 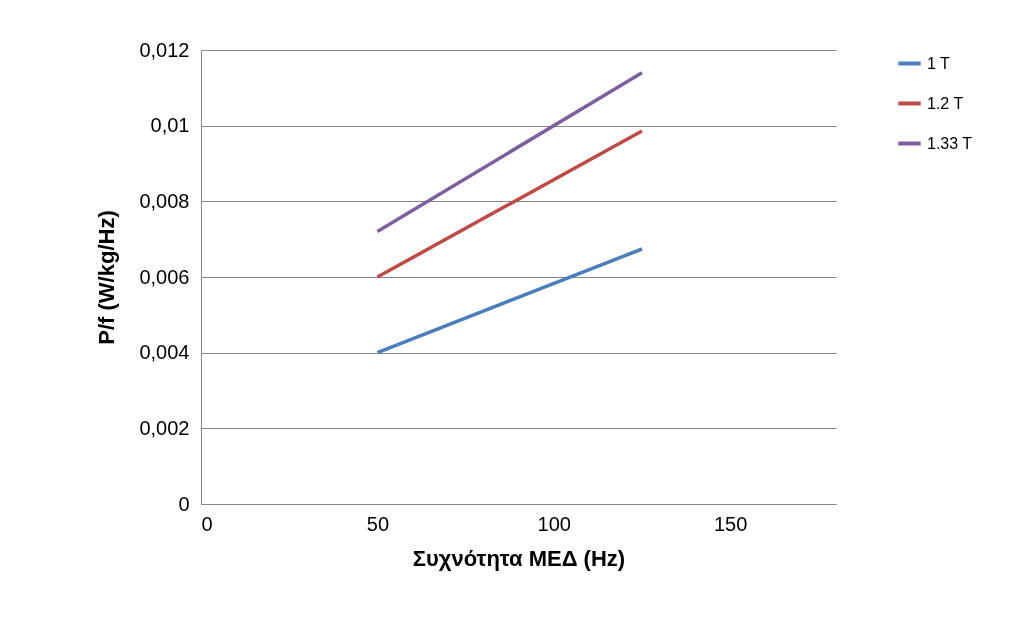 I want to click on y-tick-label: 0,004, so click(x=164, y=352).